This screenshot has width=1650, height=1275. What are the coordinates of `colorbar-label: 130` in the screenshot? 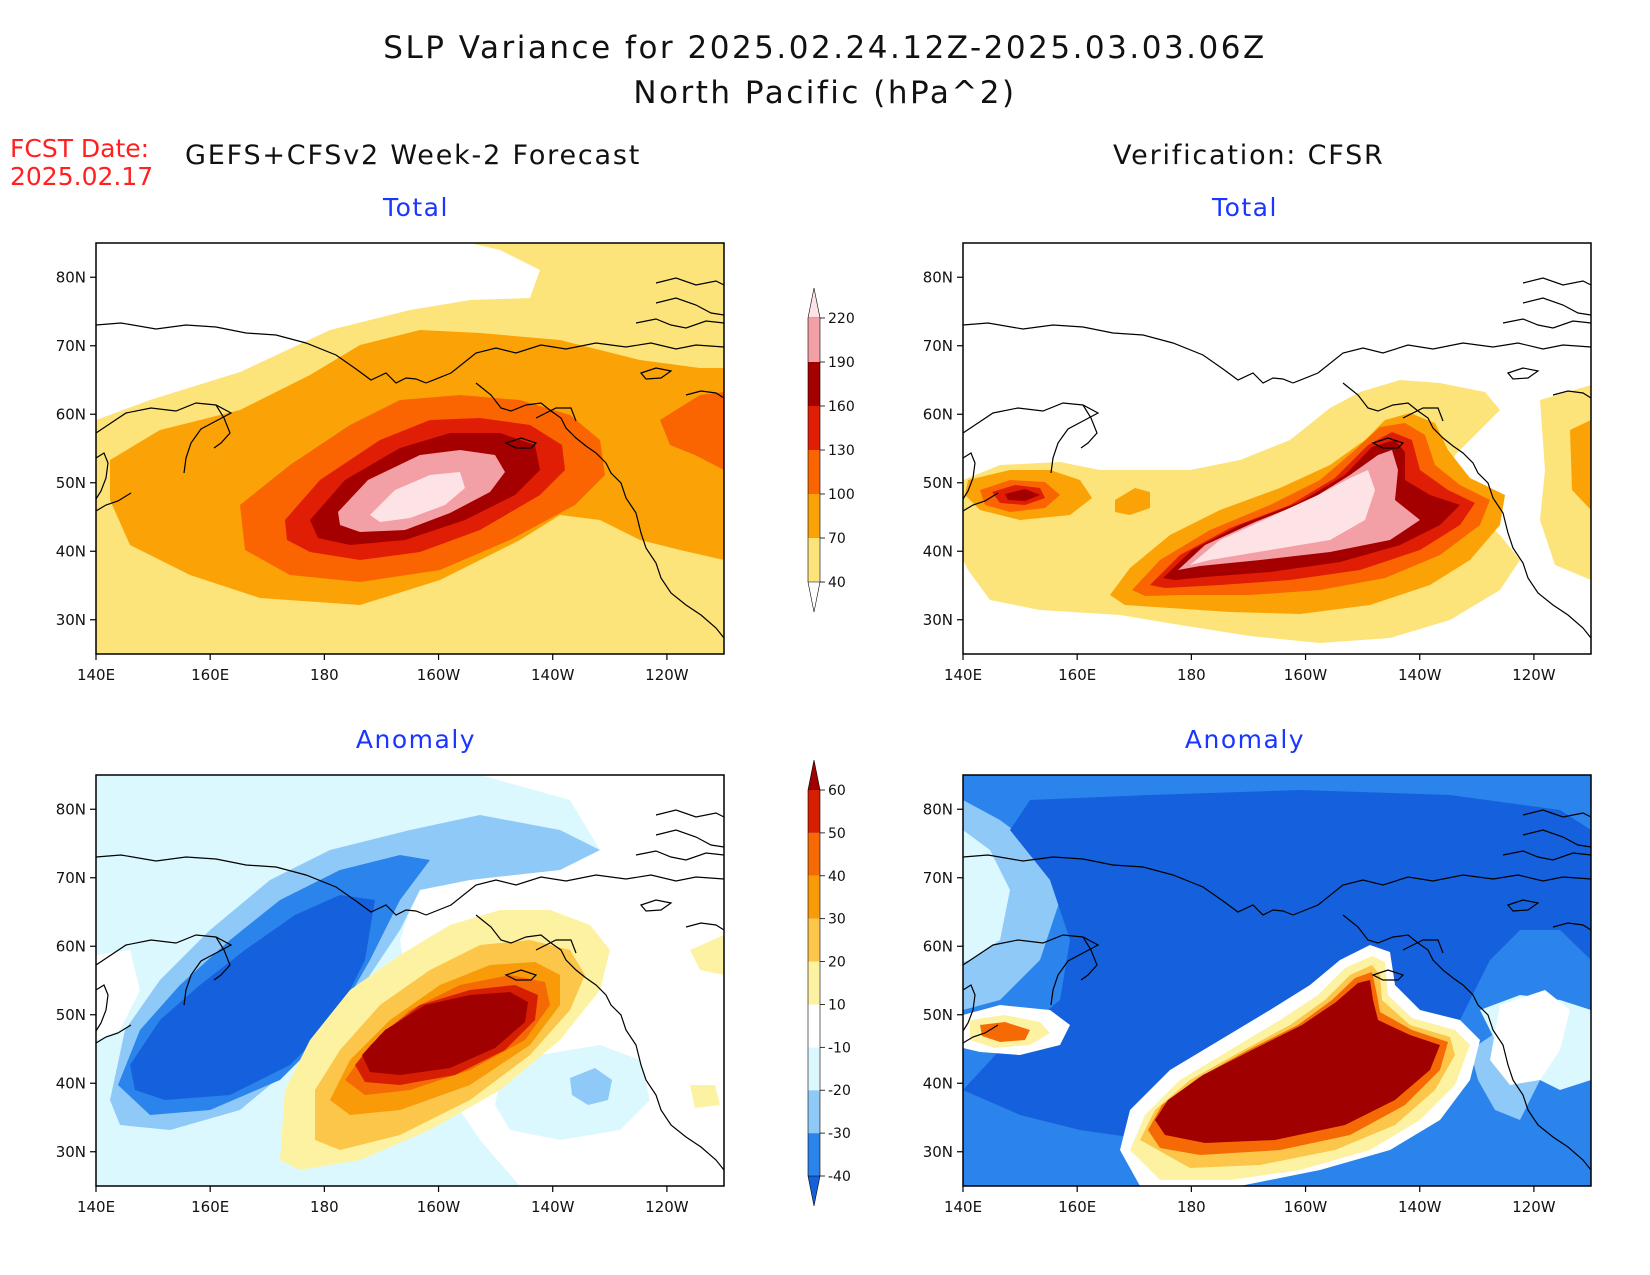 It's located at (841, 451).